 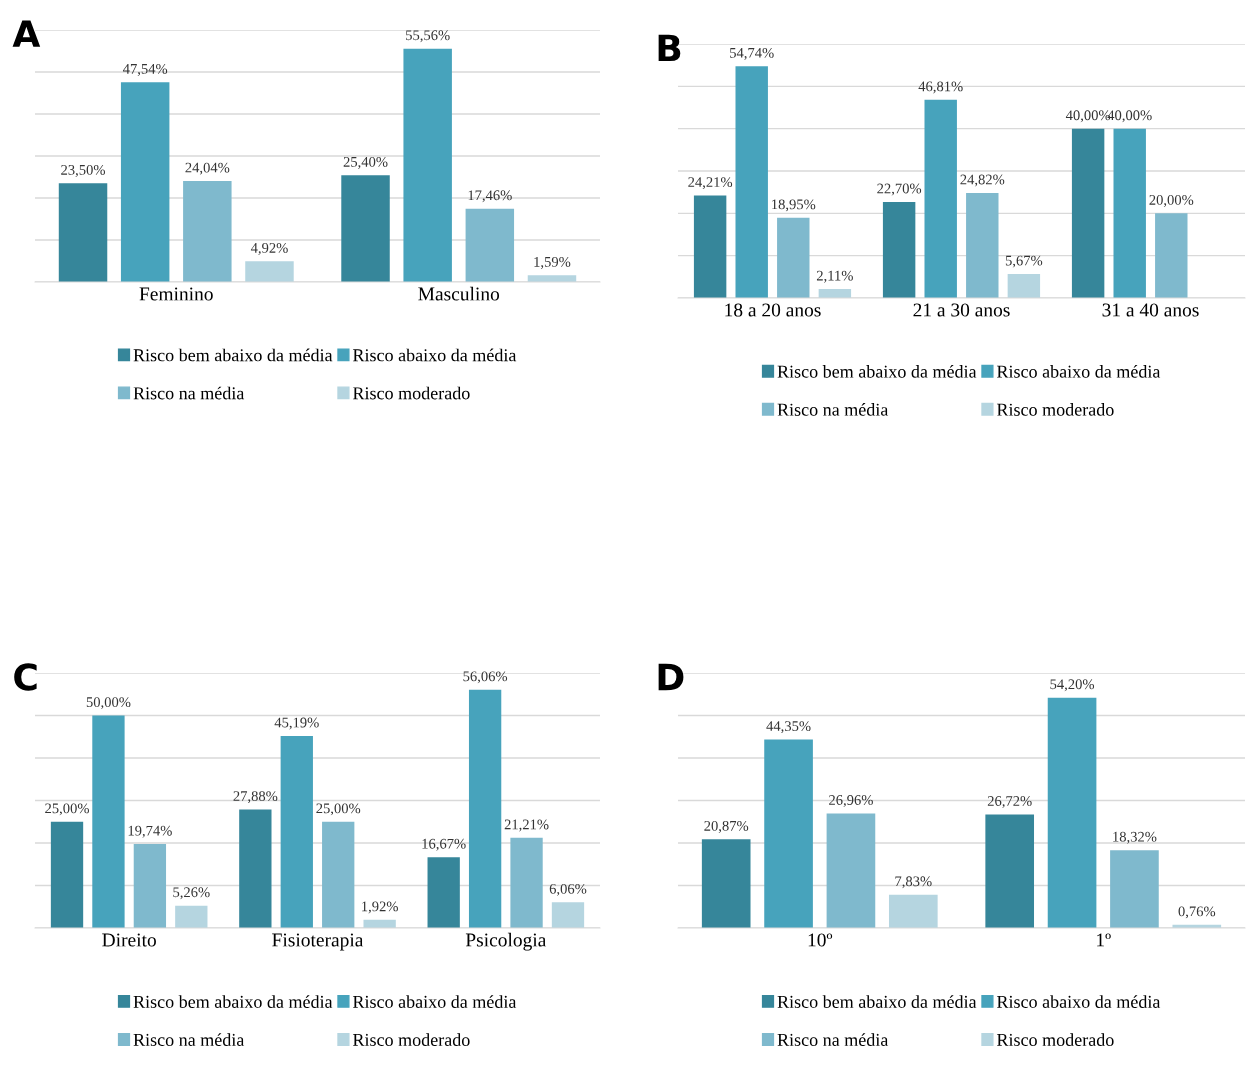 What do you see at coordinates (150, 831) in the screenshot?
I see `data-label: 19,74%` at bounding box center [150, 831].